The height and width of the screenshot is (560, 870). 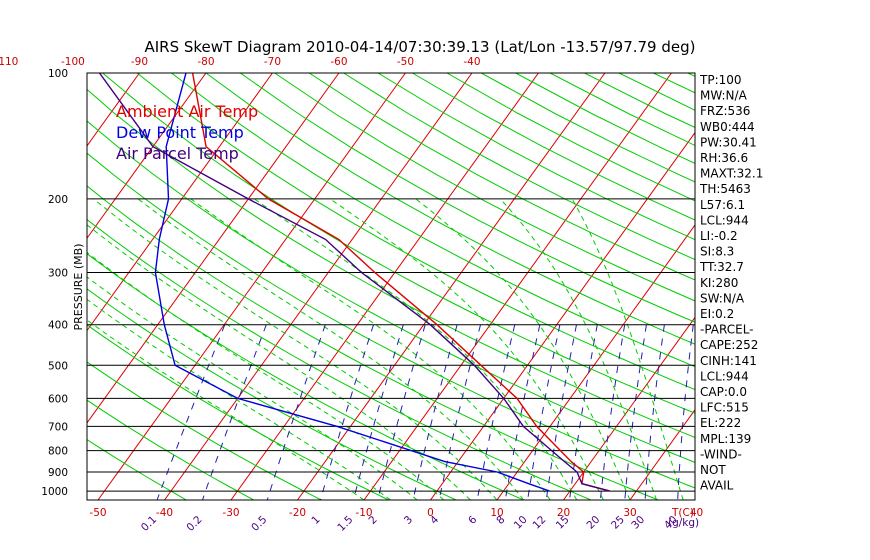 I want to click on index-item: SI:8.3, so click(x=717, y=252).